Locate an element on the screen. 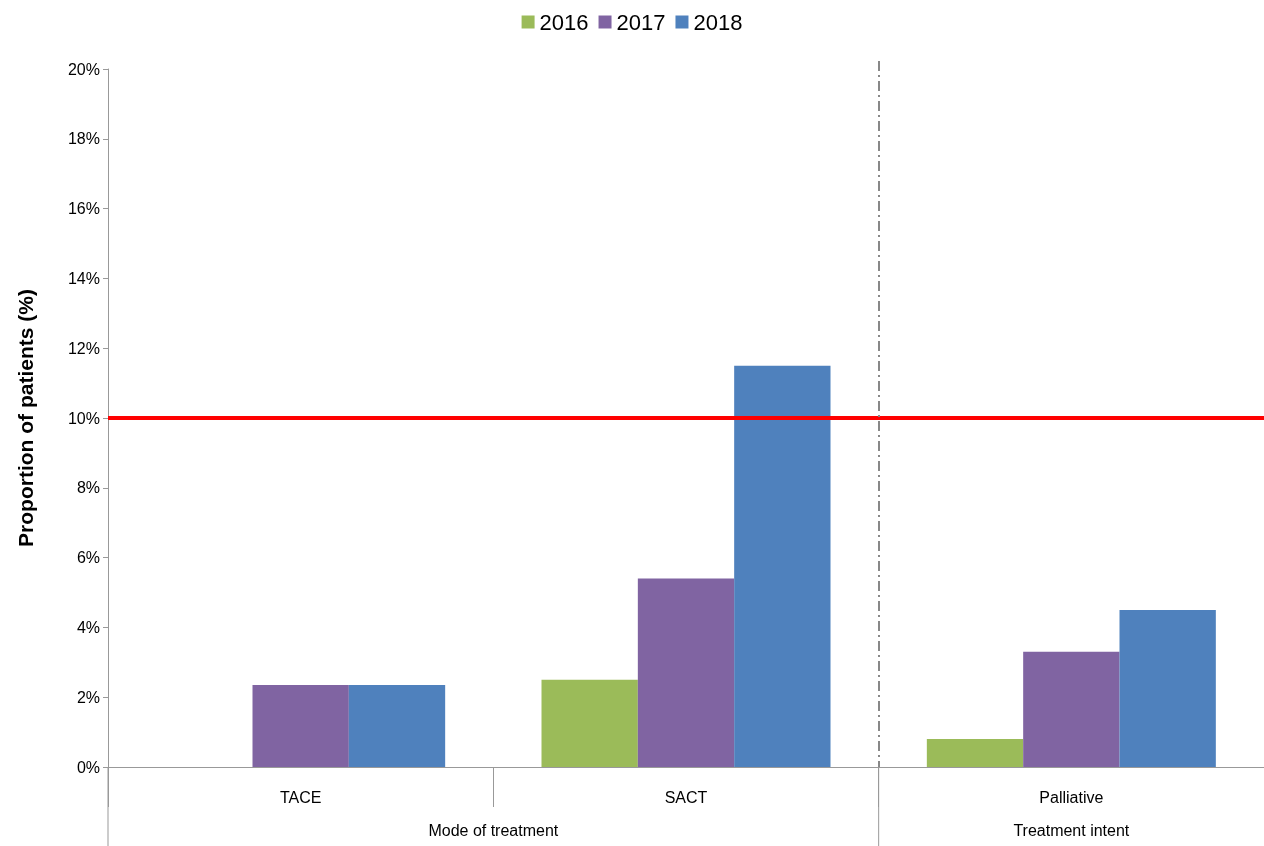 This screenshot has height=846, width=1264. y-axis-title: Proportion of patients (%) is located at coordinates (25, 418).